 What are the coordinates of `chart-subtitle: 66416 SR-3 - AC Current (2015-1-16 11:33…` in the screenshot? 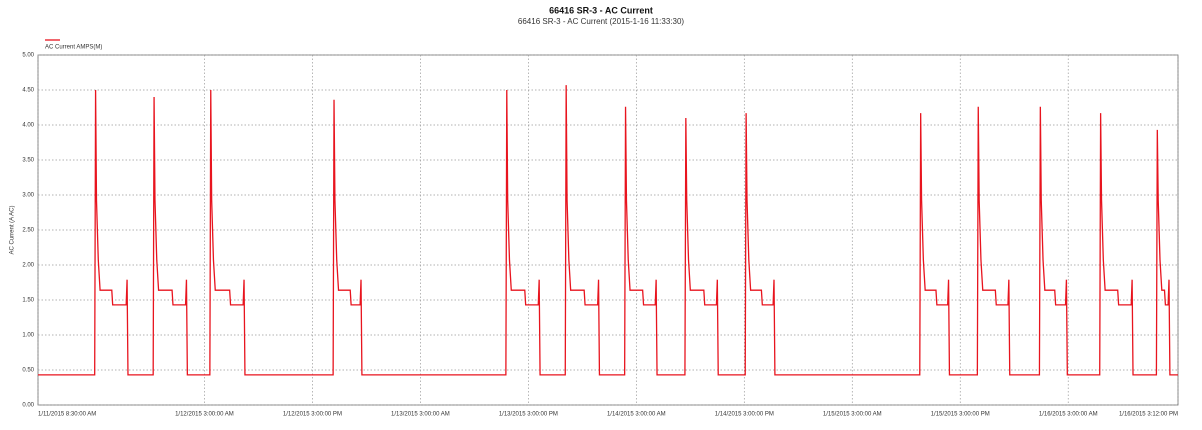 It's located at (601, 21).